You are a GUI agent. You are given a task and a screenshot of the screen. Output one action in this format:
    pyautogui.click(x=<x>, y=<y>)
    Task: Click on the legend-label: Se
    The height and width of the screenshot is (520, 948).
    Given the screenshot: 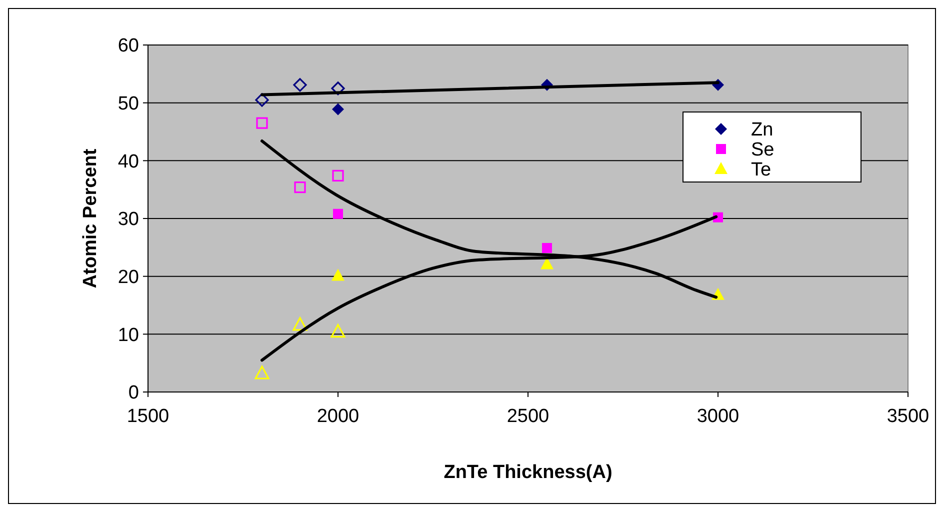 What is the action you would take?
    pyautogui.click(x=762, y=150)
    